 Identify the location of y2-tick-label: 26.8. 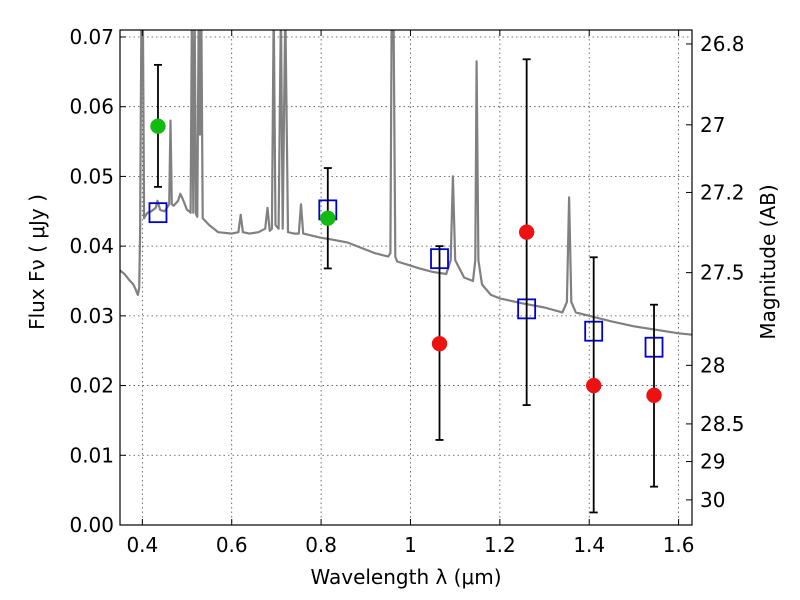
(722, 44).